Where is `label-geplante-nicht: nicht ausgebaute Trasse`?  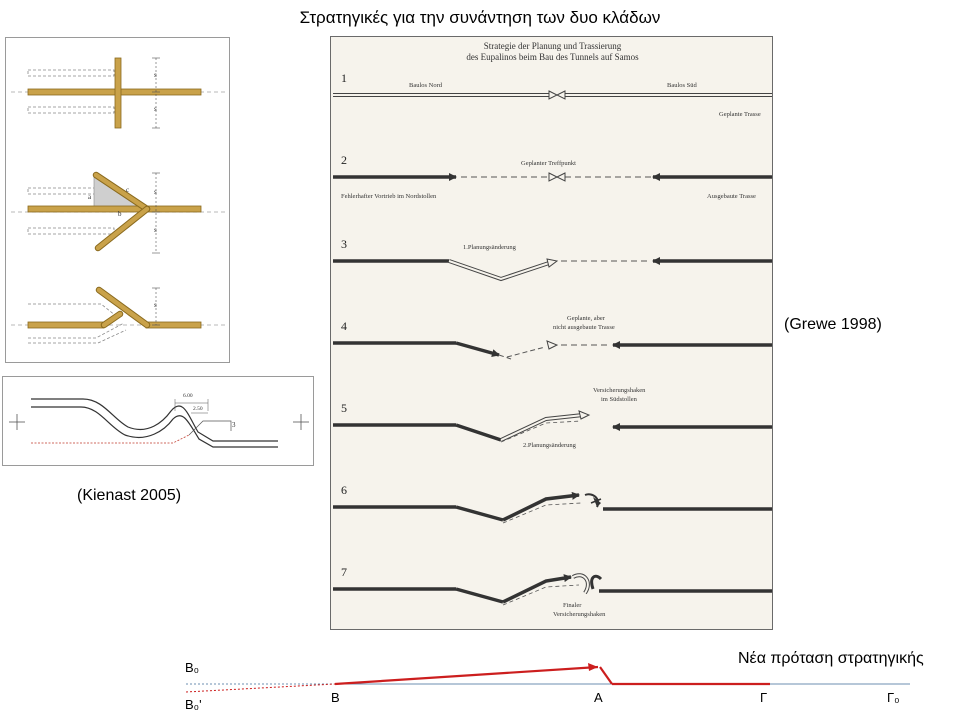
label-geplante-nicht: nicht ausgebaute Trasse is located at coordinates (584, 327).